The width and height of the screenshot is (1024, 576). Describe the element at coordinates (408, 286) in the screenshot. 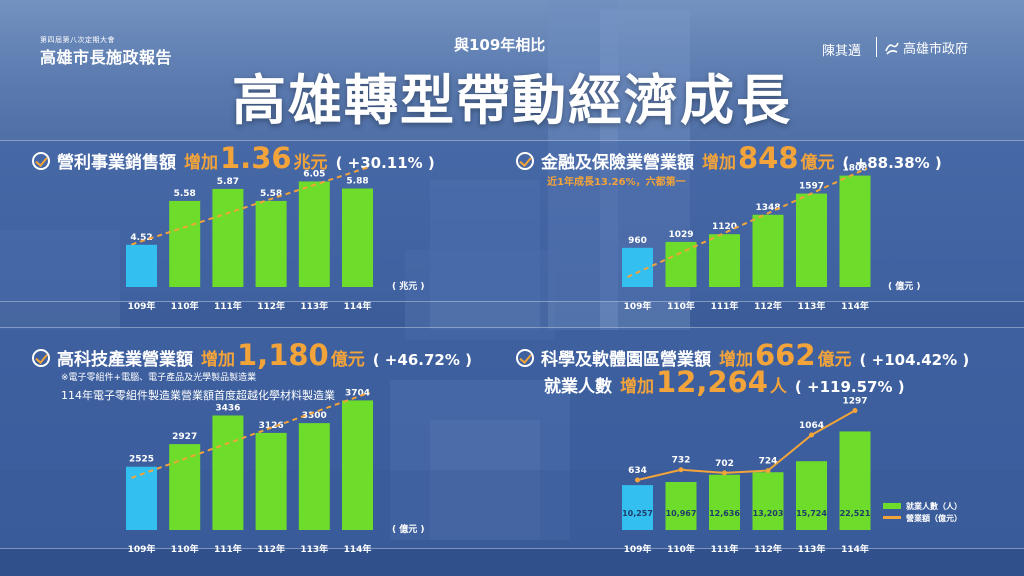

I see `revenue-unit-label: ( 兆元 )` at that location.